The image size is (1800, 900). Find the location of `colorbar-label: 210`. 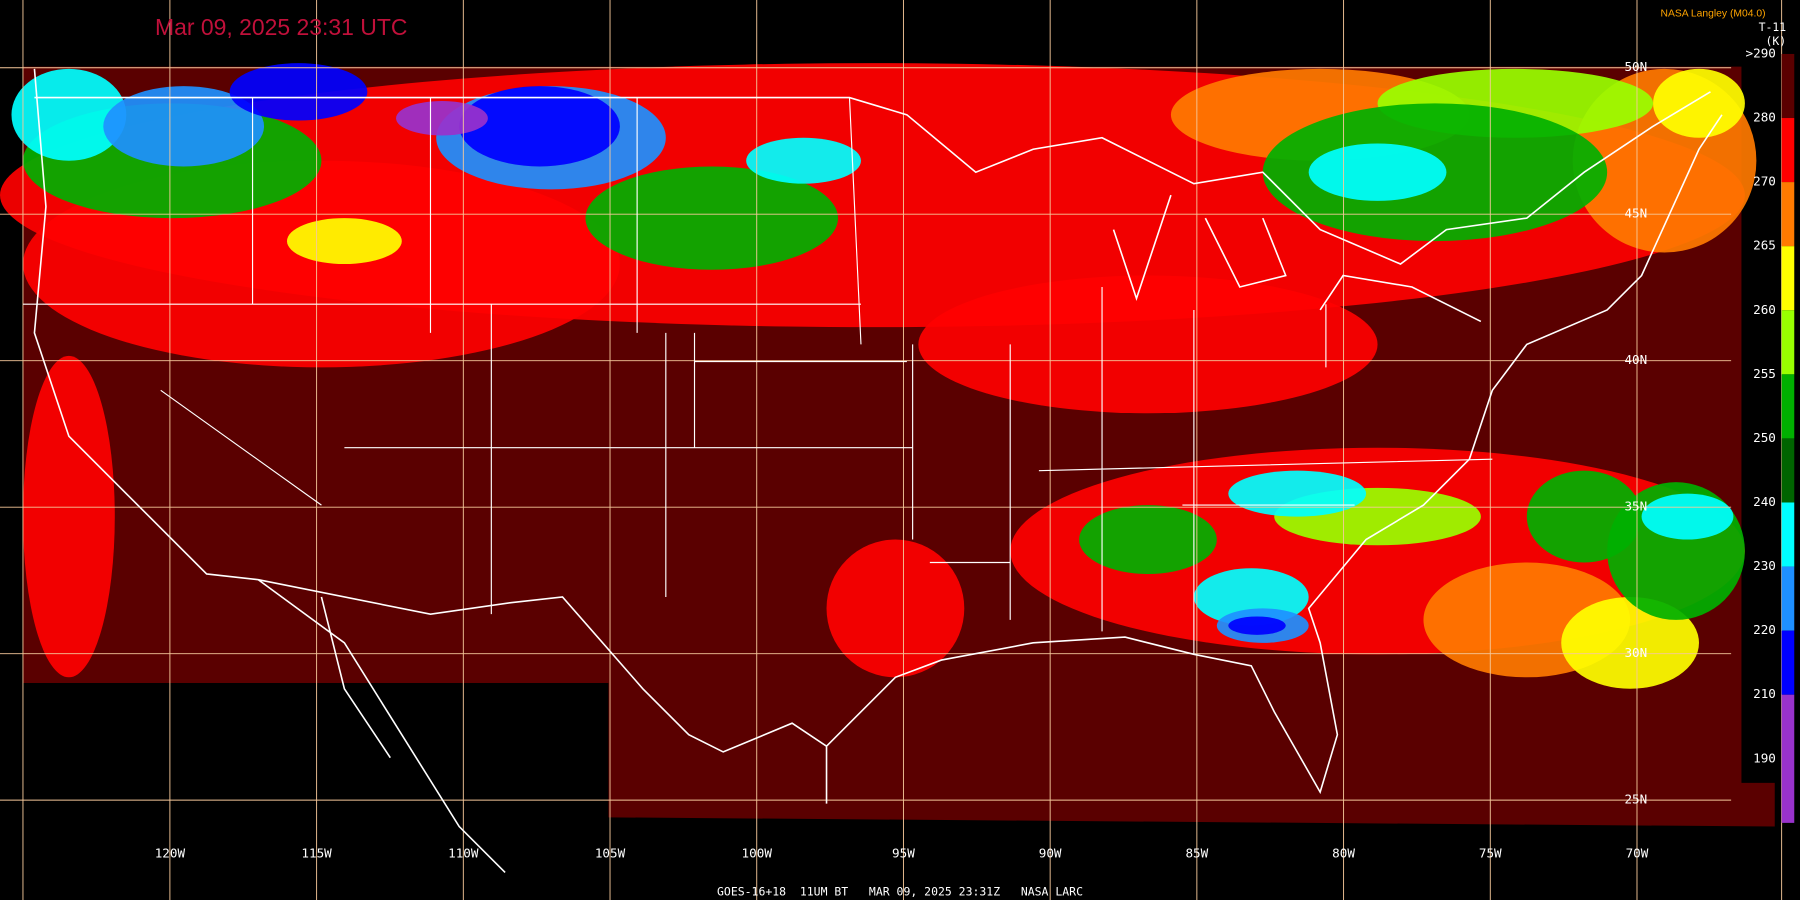

colorbar-label: 210 is located at coordinates (1764, 693).